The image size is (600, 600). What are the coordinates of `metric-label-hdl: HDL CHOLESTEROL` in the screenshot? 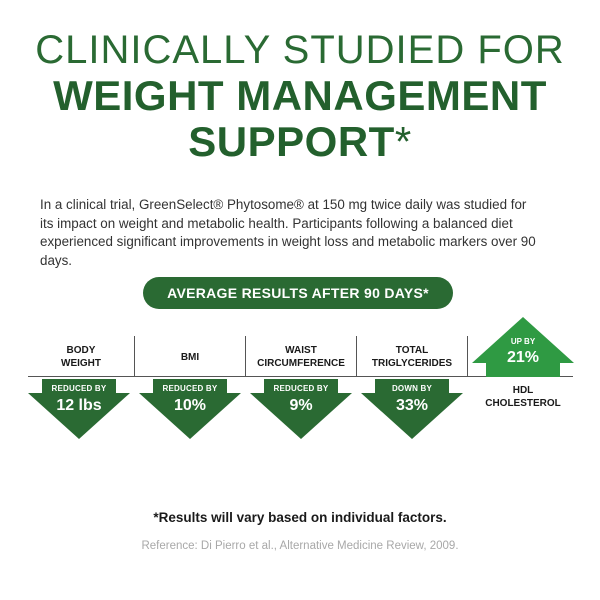 It's located at (523, 397).